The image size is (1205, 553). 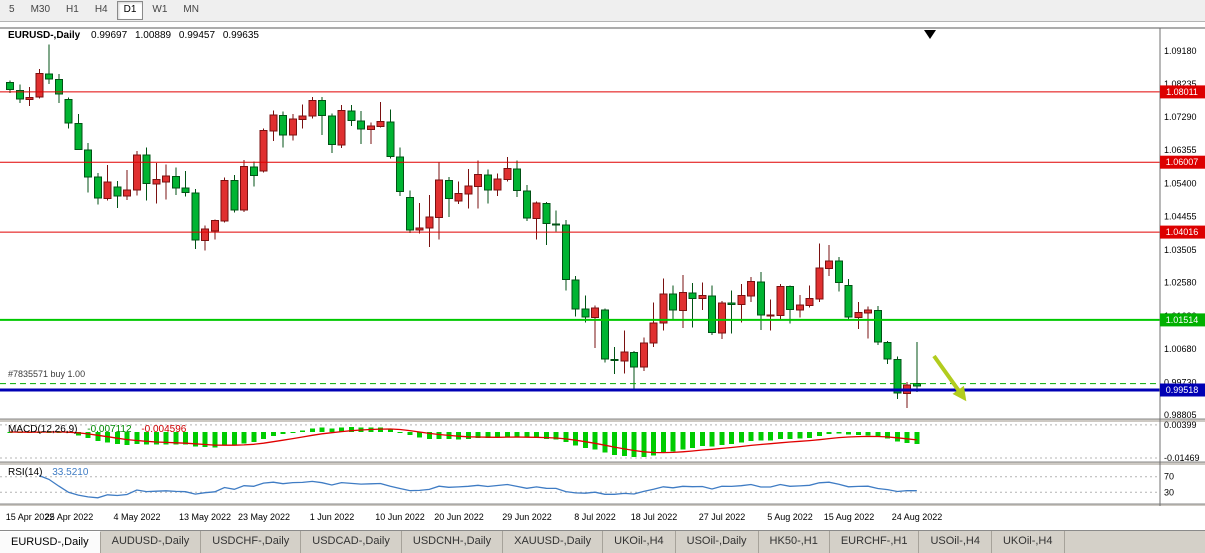 What do you see at coordinates (1180, 217) in the screenshot?
I see `svg-text: 1.04455` at bounding box center [1180, 217].